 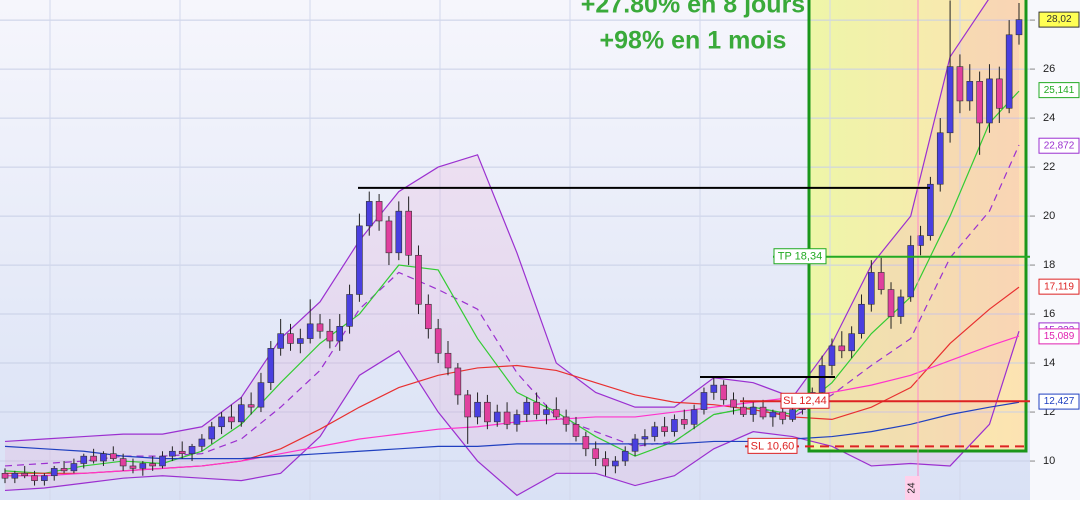 What do you see at coordinates (1049, 118) in the screenshot?
I see `y-tick-label: 24` at bounding box center [1049, 118].